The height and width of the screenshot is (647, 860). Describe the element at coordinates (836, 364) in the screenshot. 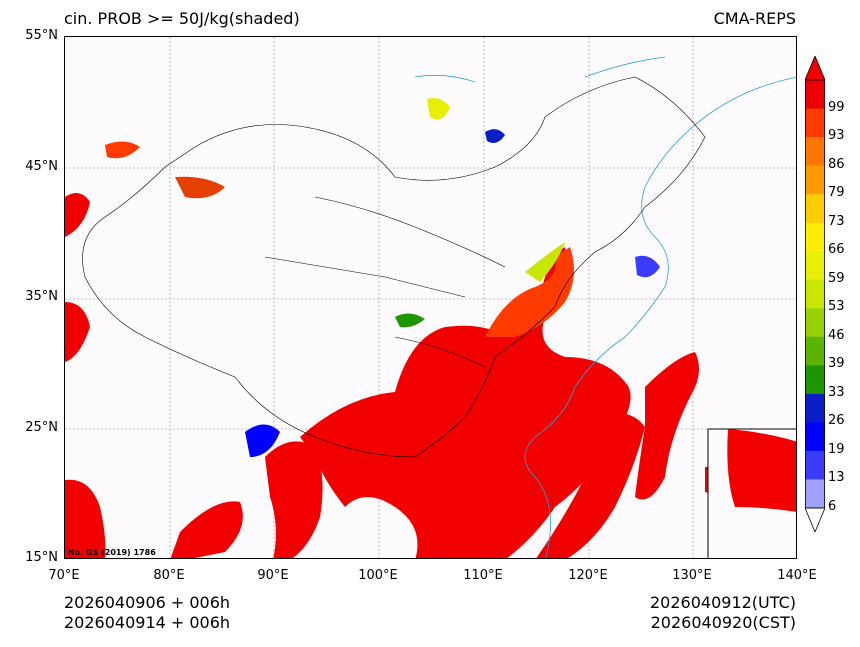

I see `colorbar-tick-label: 39` at that location.